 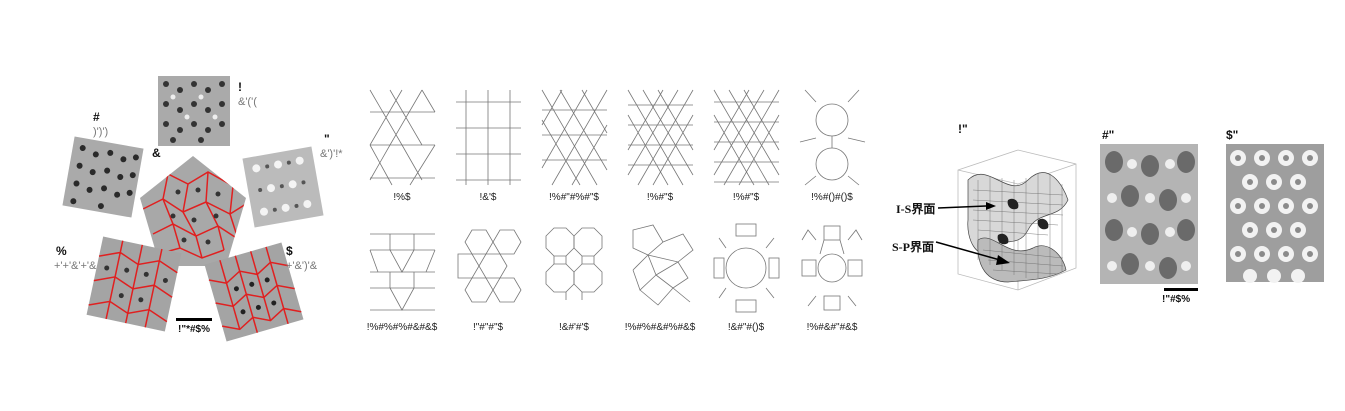 I want to click on label-center: &, so click(x=156, y=153).